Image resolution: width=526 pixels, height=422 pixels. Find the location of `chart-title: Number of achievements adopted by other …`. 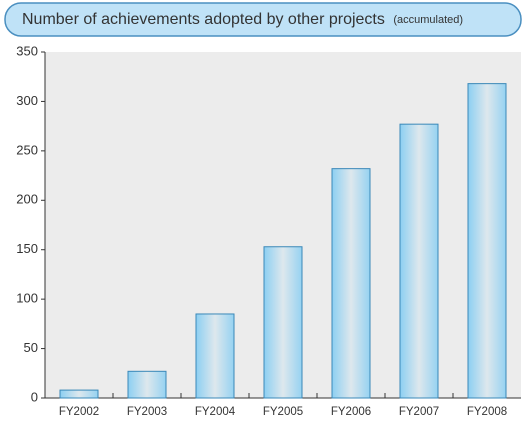

chart-title: Number of achievements adopted by other … is located at coordinates (242, 19).